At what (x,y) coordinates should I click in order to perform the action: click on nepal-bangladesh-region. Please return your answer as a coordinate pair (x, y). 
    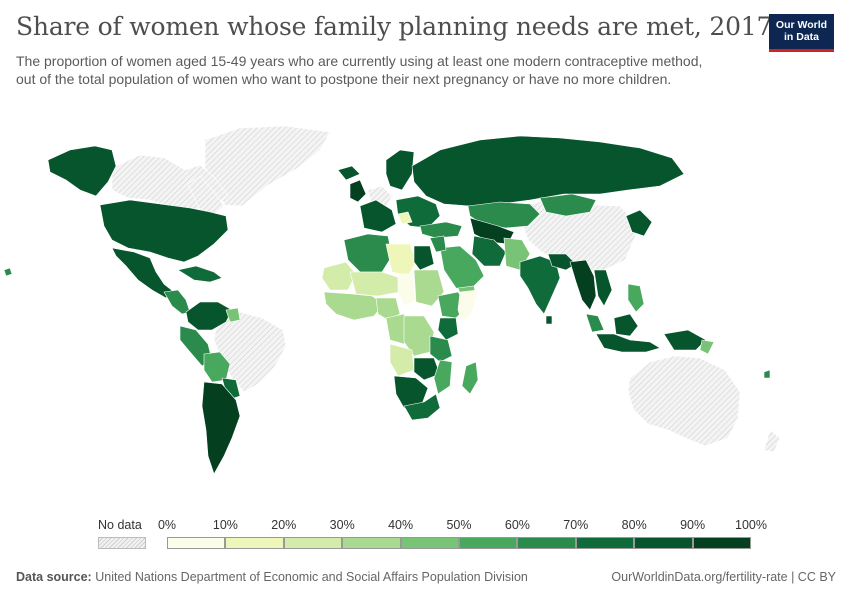
    Looking at the image, I should click on (562, 262).